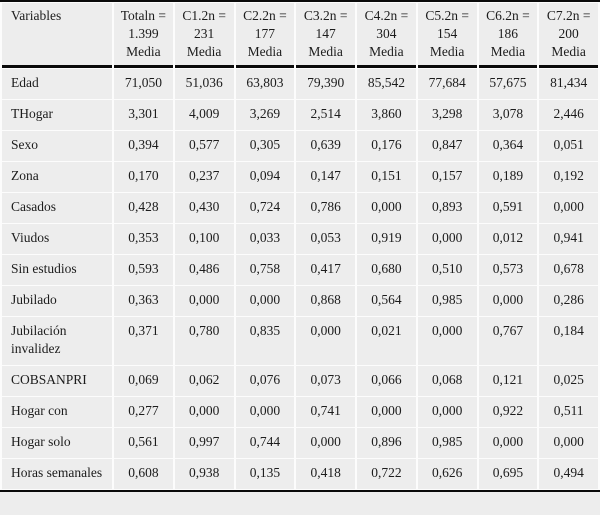 This screenshot has height=515, width=600. Describe the element at coordinates (447, 474) in the screenshot. I see `value-cell: 0,626` at that location.